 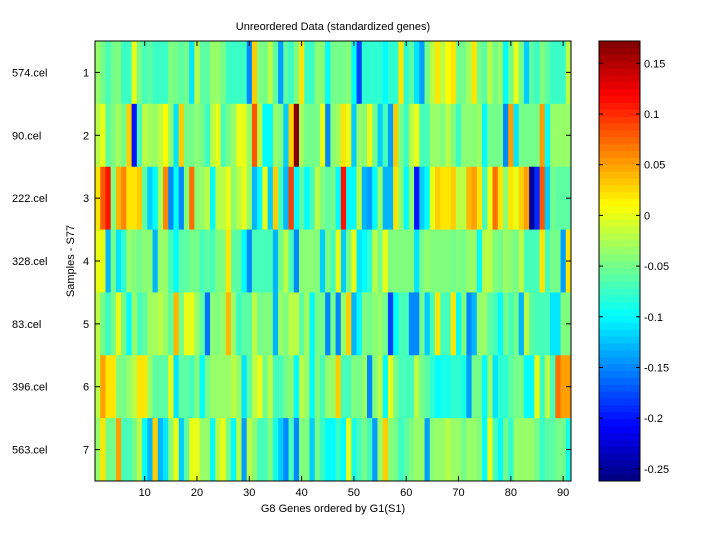 What do you see at coordinates (29, 199) in the screenshot?
I see `sample-label: 222.cel` at bounding box center [29, 199].